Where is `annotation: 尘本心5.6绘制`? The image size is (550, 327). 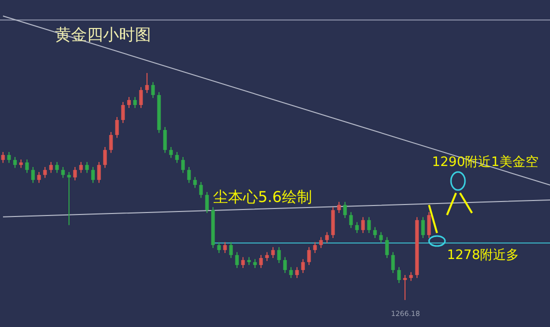
annotation: 尘本心5.6绘制 is located at coordinates (262, 197).